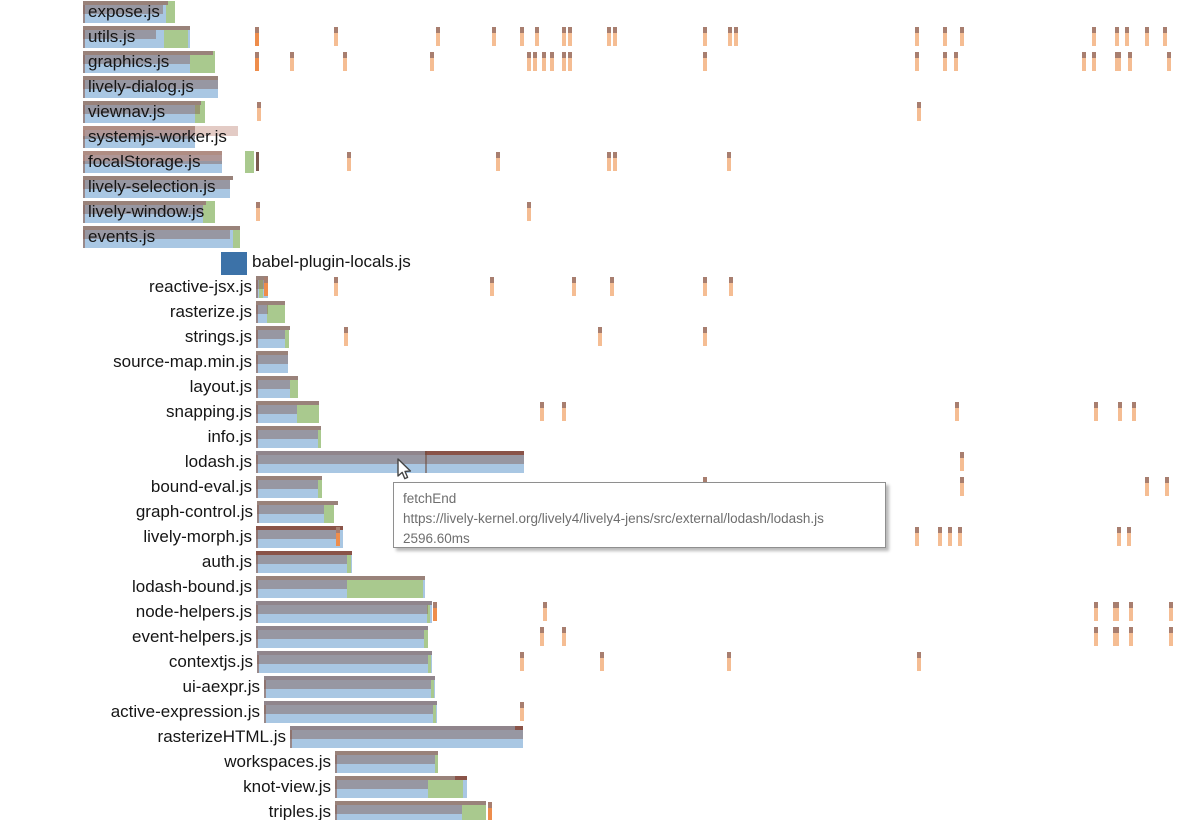  What do you see at coordinates (234, 263) in the screenshot?
I see `module-block` at bounding box center [234, 263].